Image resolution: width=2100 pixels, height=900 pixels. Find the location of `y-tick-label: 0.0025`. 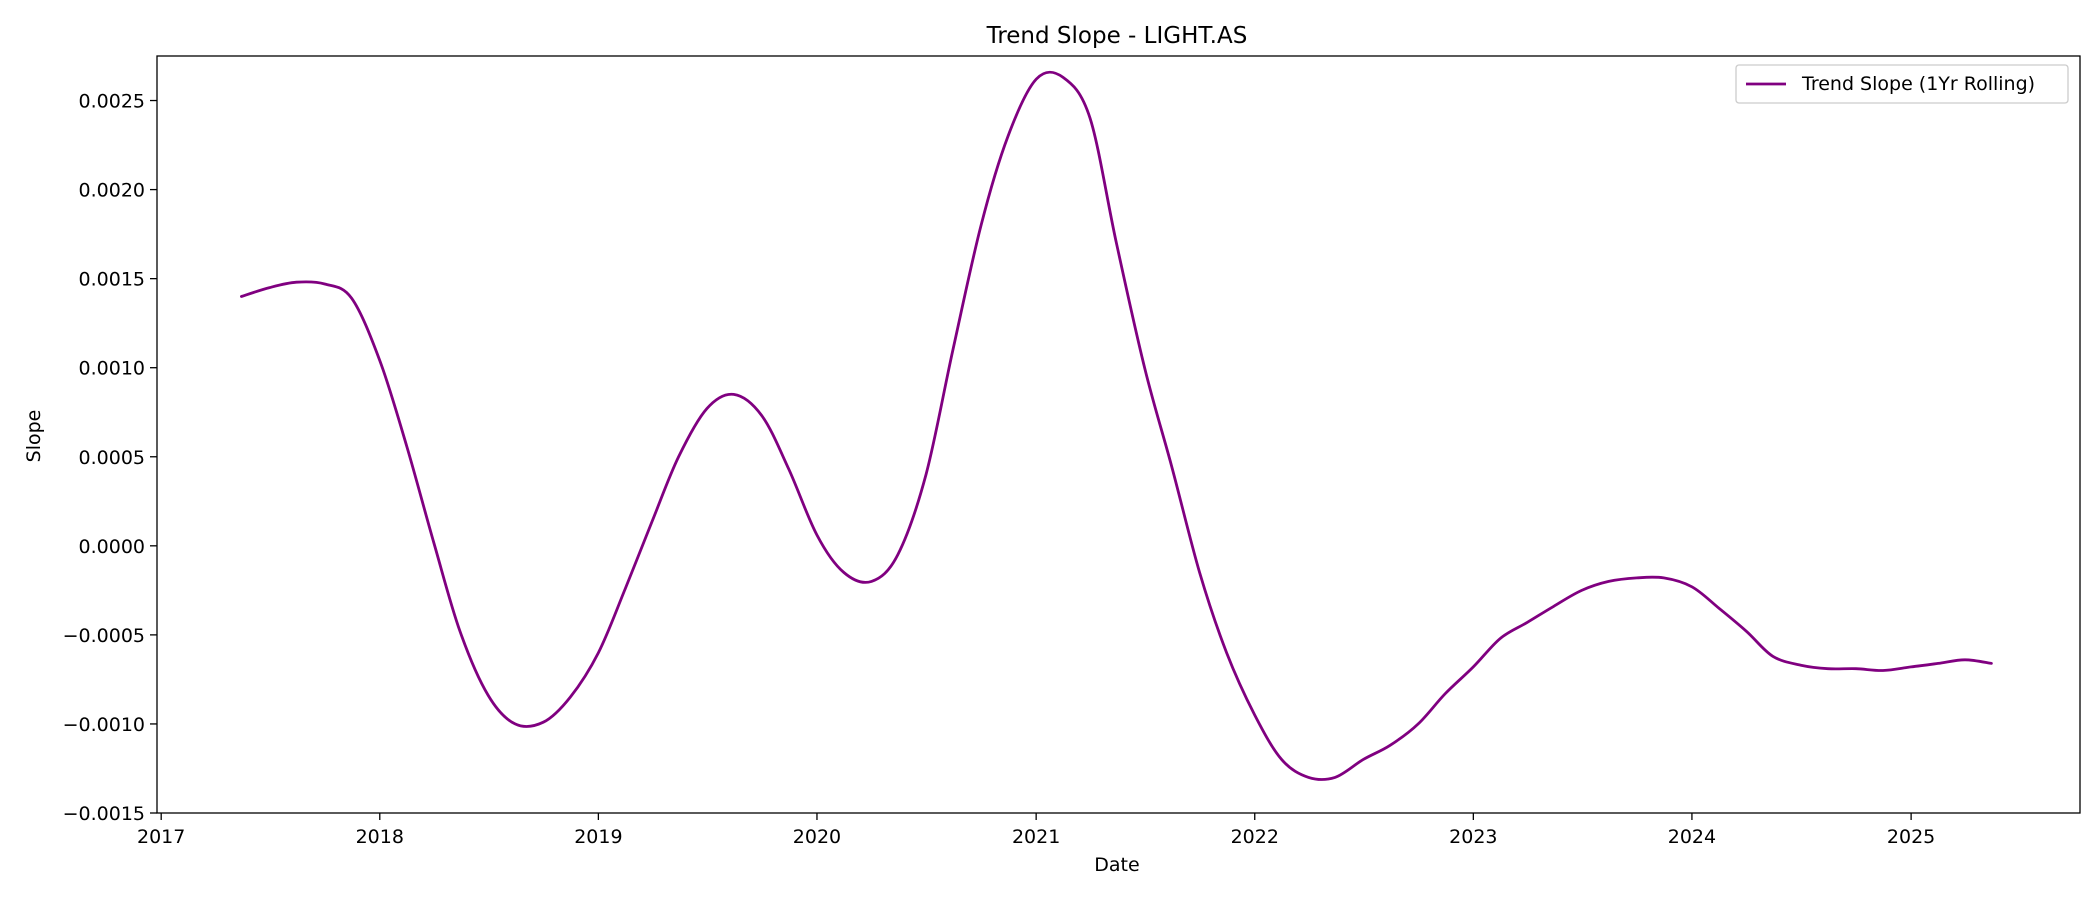

y-tick-label: 0.0025 is located at coordinates (112, 102).